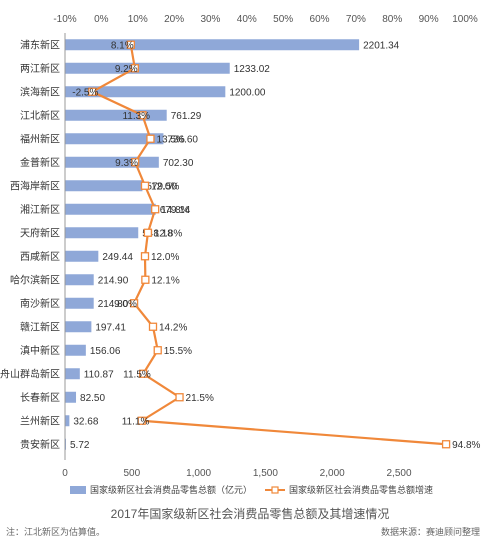  What do you see at coordinates (117, 257) in the screenshot?
I see `bar-value-label: 249.44` at bounding box center [117, 257].